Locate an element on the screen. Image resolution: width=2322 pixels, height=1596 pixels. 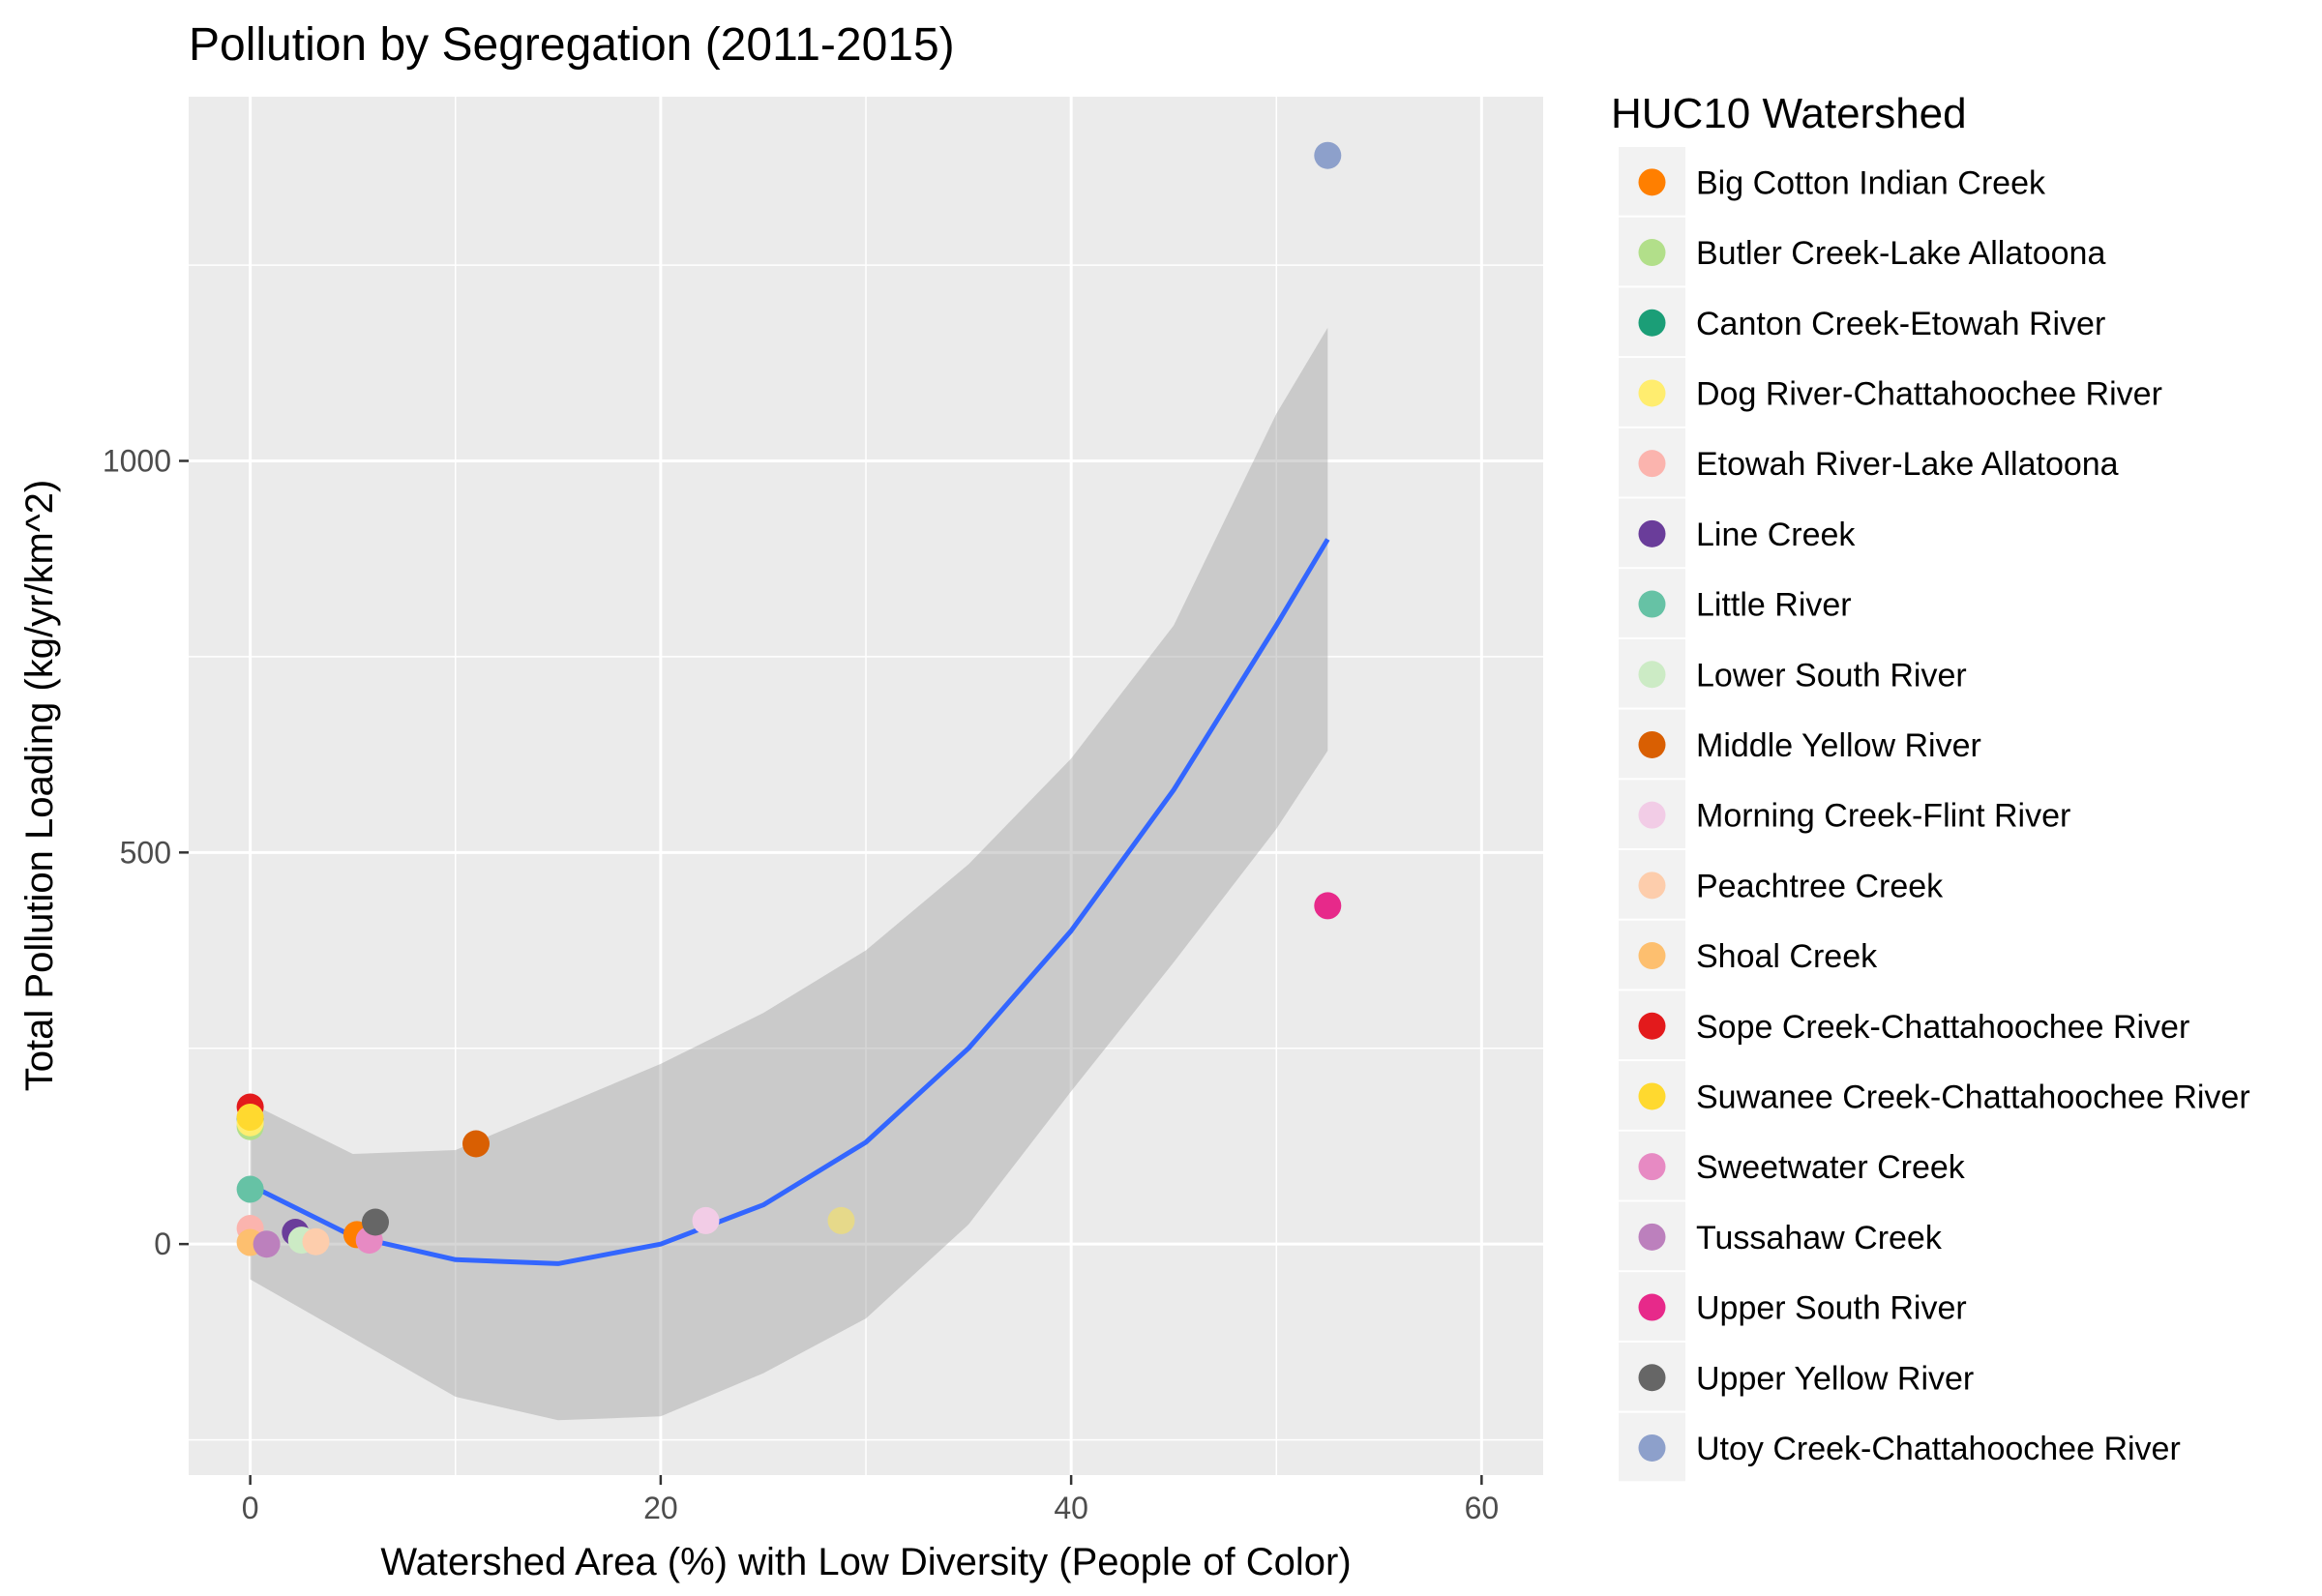
legend-label: Utoy Creek-Chattahoochee River is located at coordinates (1938, 1449).